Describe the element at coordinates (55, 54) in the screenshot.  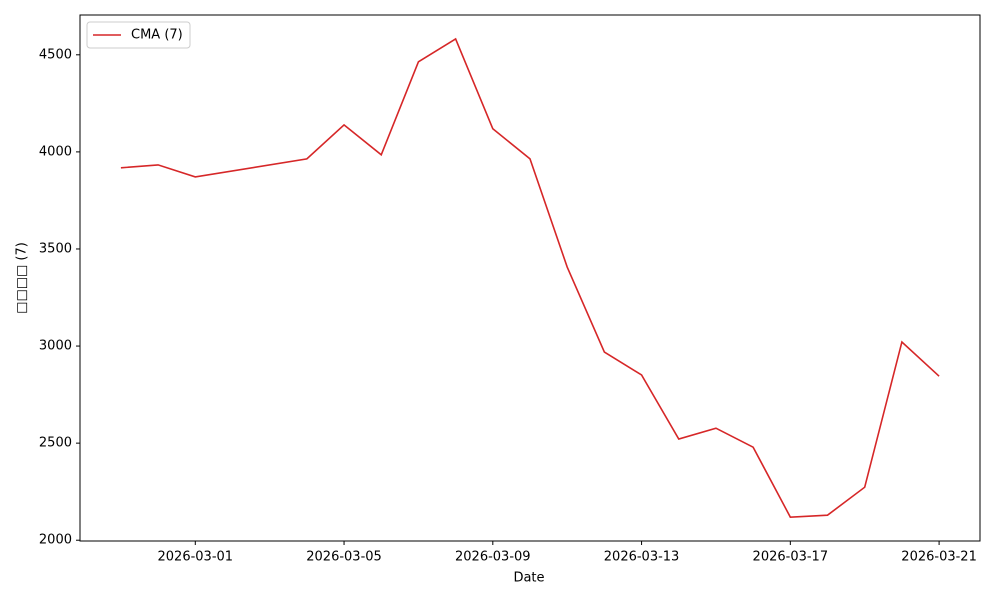
I see `y-tick-label: 4500` at that location.